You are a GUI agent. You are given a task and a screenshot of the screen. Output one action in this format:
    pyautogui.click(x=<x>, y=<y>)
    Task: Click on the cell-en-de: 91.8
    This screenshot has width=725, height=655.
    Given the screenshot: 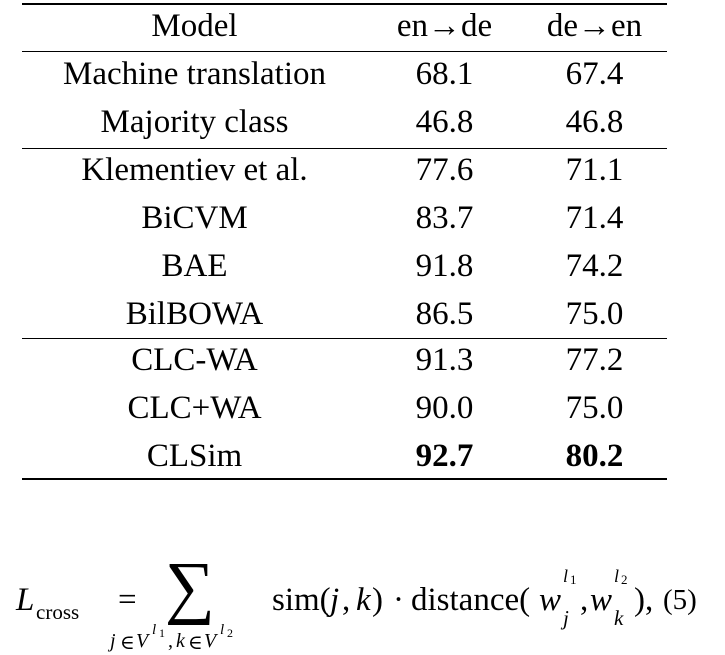 What is the action you would take?
    pyautogui.click(x=444, y=266)
    